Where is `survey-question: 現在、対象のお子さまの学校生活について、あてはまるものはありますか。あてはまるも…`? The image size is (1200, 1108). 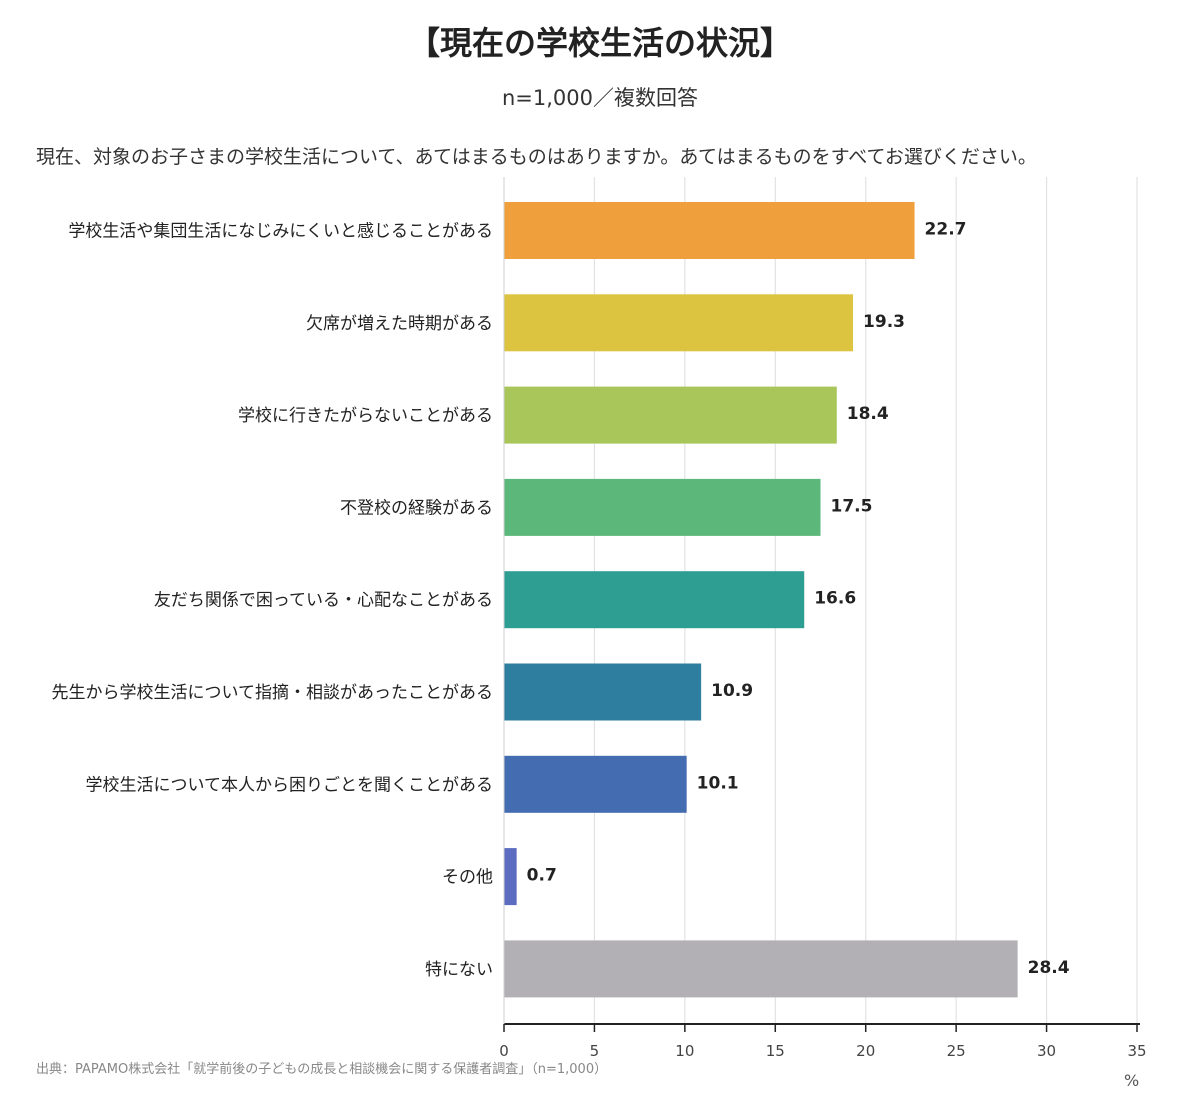 survey-question: 現在、対象のお子さまの学校生活について、あてはまるものはありますか。あてはまるも… is located at coordinates (536, 157).